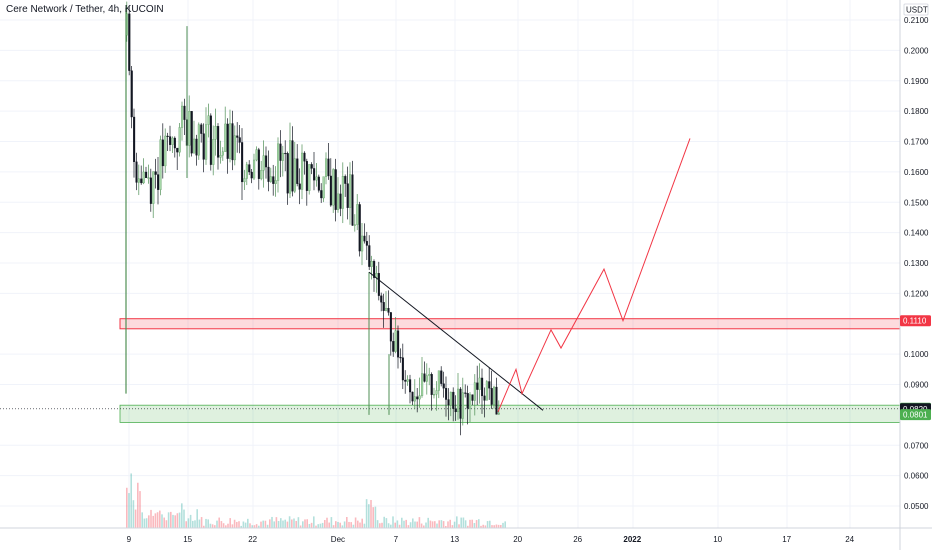 This screenshot has height=550, width=932. I want to click on time-tick-label: 2022, so click(632, 539).